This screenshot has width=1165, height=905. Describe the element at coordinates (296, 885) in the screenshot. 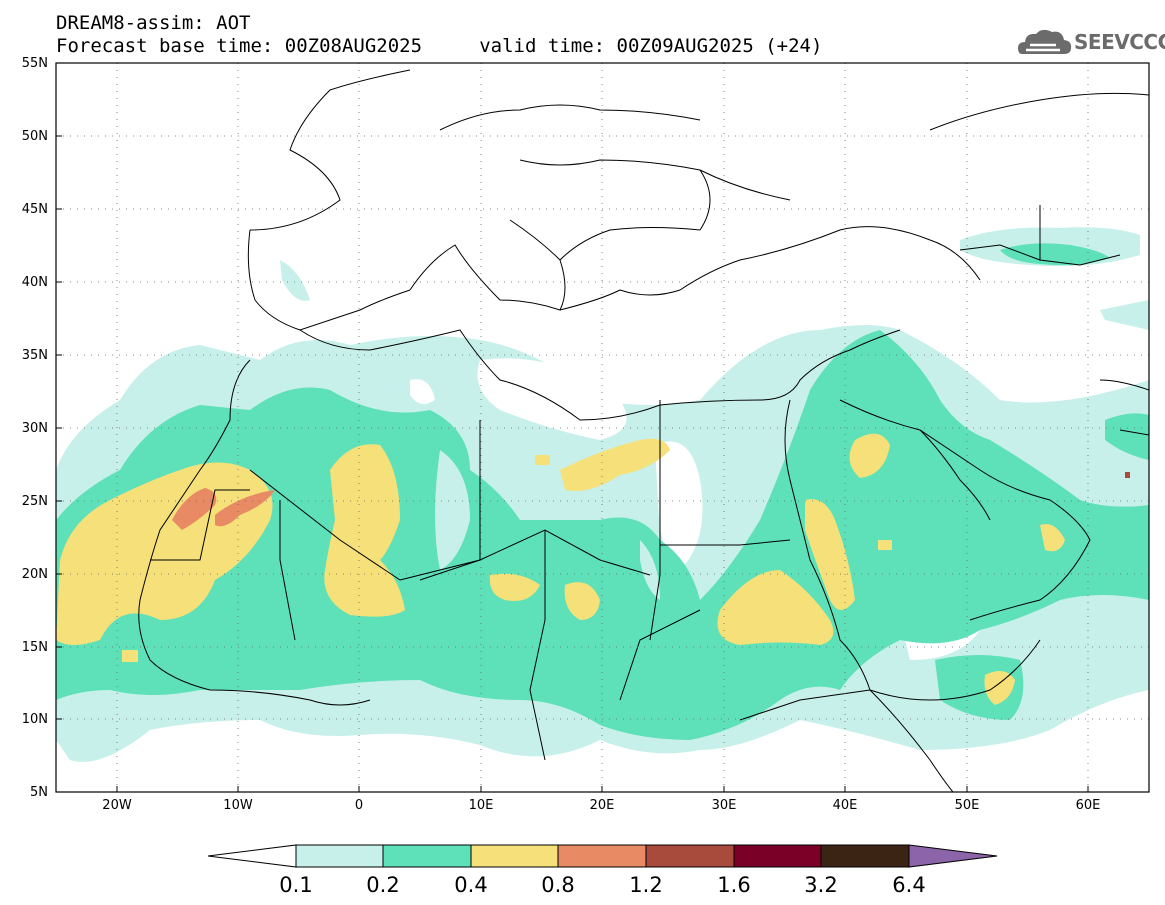

I see `colorbar-label: 0.1` at that location.